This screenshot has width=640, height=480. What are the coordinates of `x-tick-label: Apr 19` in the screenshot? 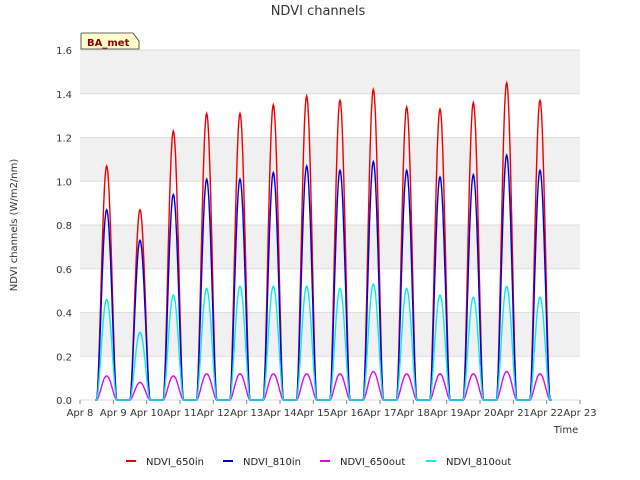 It's located at (446, 413).